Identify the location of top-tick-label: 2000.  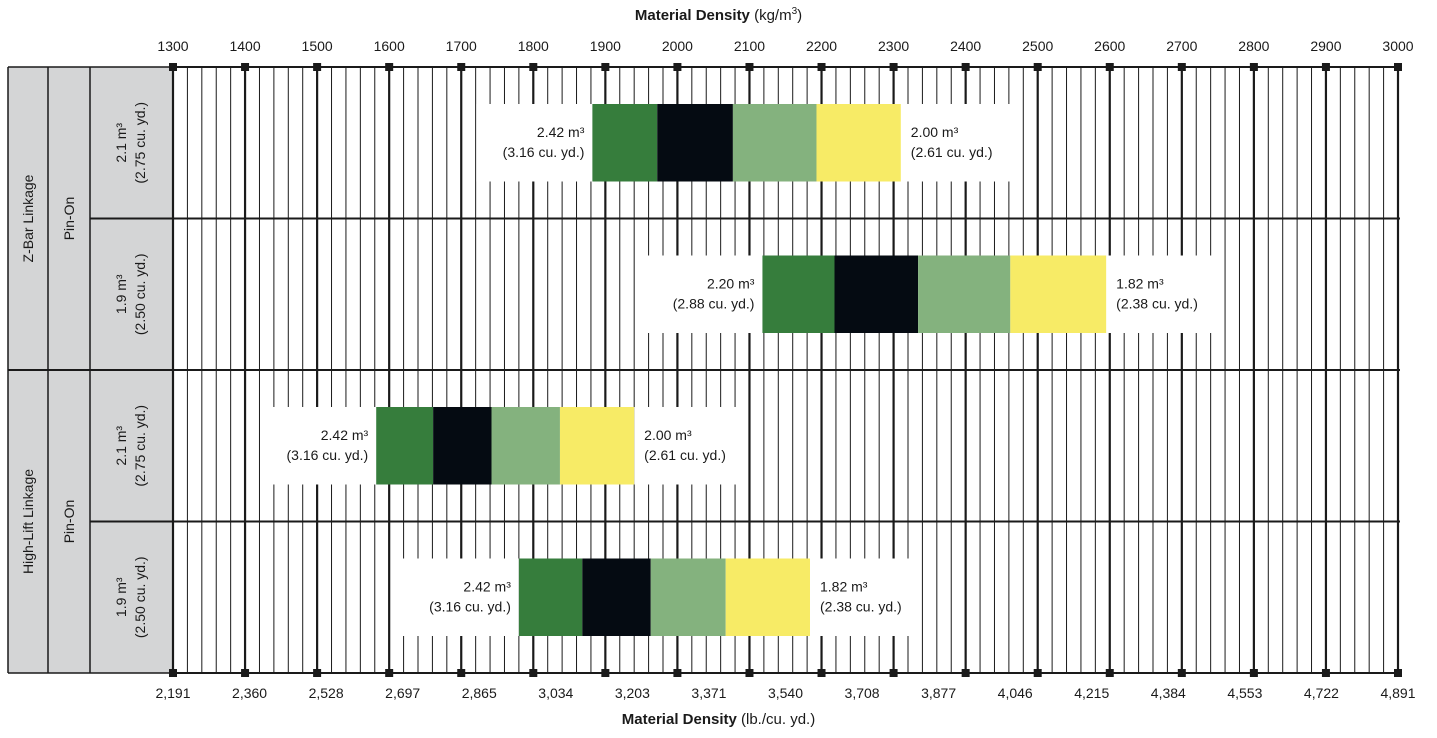
(677, 46).